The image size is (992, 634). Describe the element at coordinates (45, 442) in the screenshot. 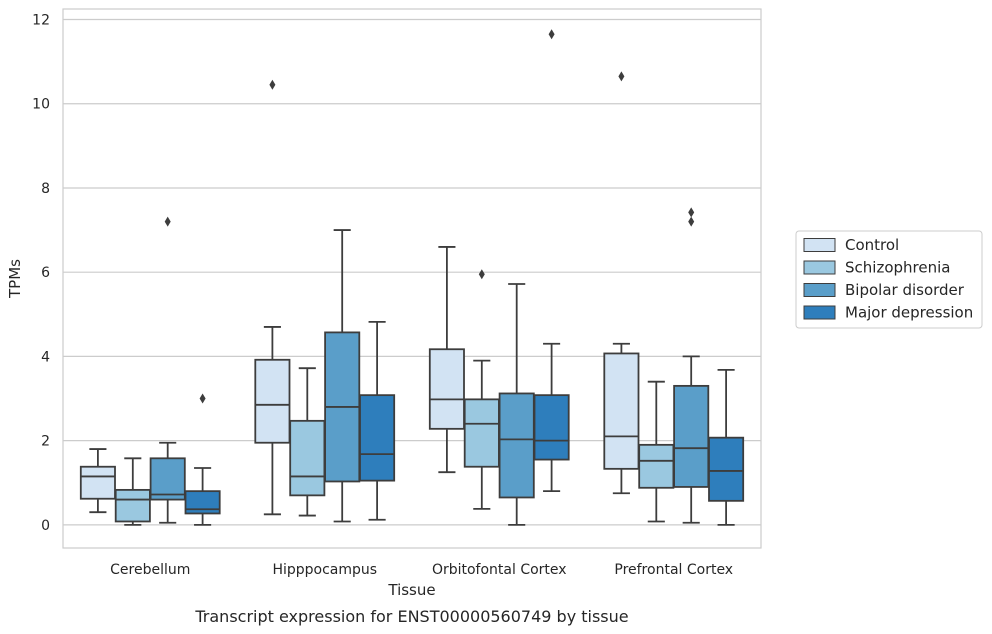

I see `y-tick-label: 2` at that location.